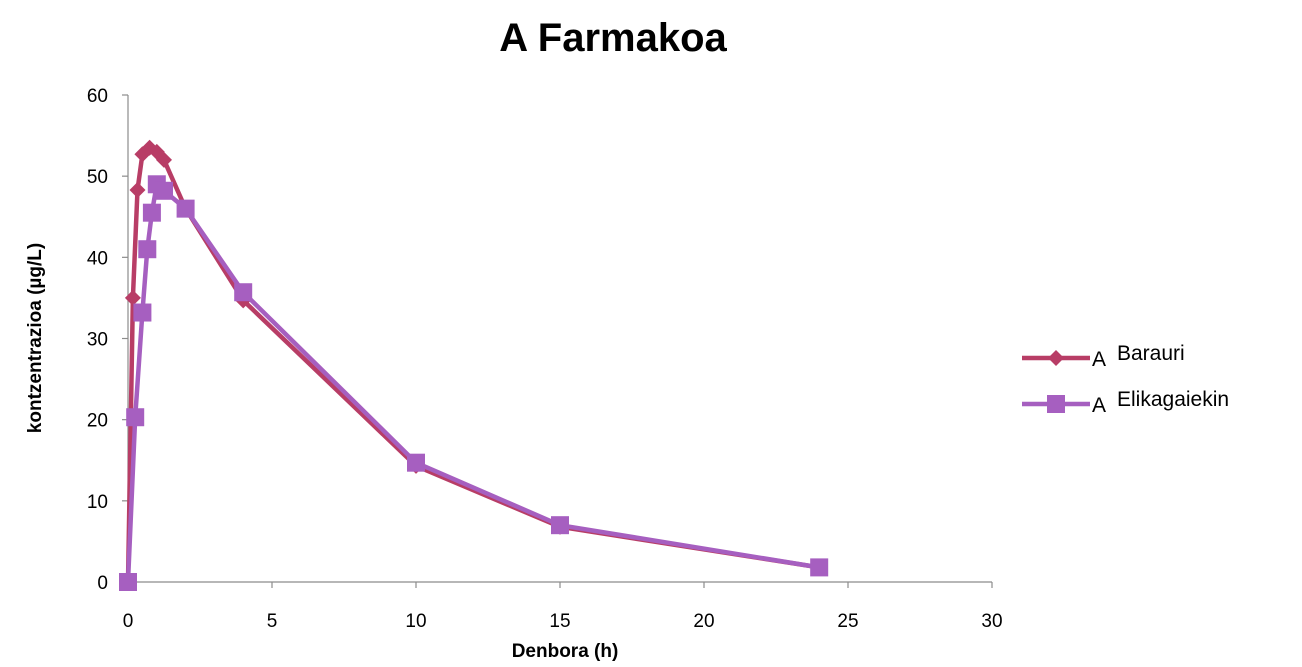 This screenshot has height=667, width=1302. I want to click on y-tick-label: 10, so click(97, 502).